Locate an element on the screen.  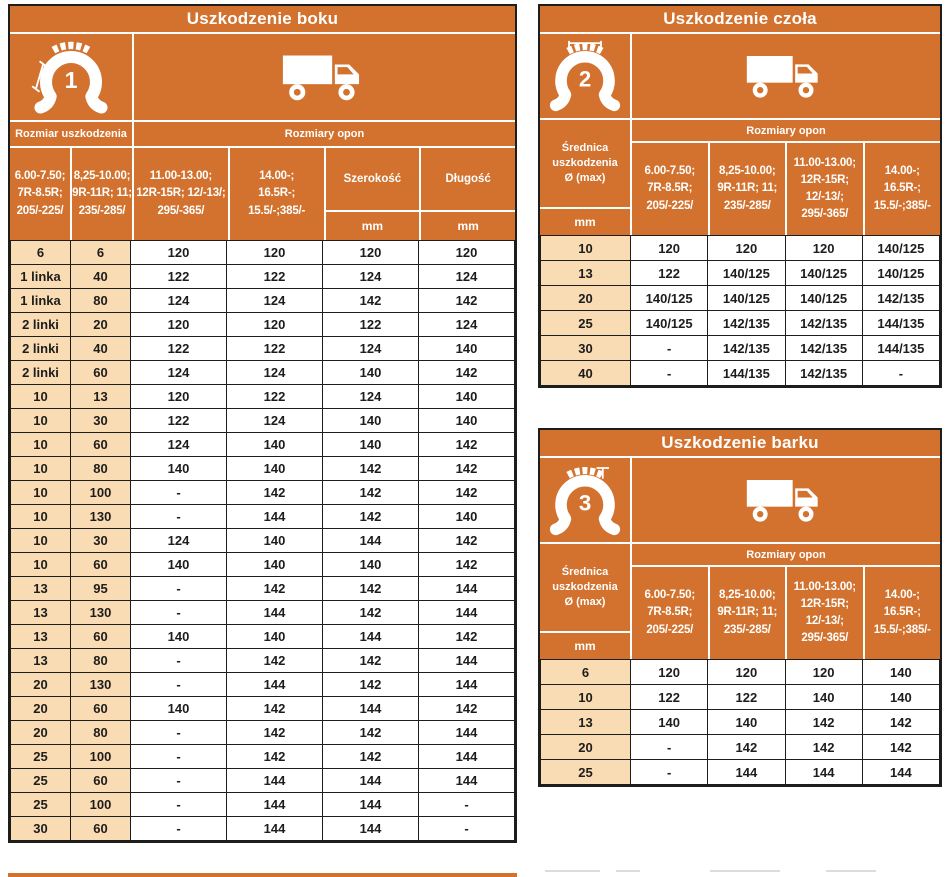
table-row: 25 100-142 142 144 is located at coordinates (262, 756).